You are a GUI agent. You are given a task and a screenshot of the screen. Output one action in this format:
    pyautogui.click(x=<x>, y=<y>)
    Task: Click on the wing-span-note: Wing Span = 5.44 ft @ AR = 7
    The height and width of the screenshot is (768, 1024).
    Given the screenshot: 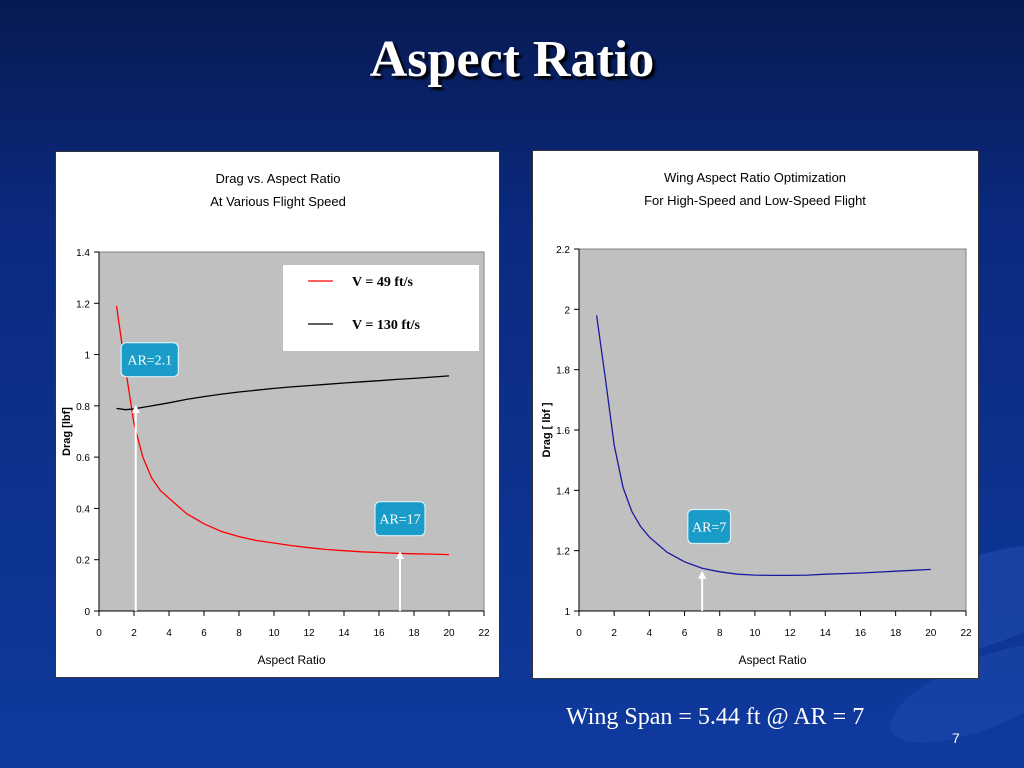 What is the action you would take?
    pyautogui.click(x=715, y=717)
    